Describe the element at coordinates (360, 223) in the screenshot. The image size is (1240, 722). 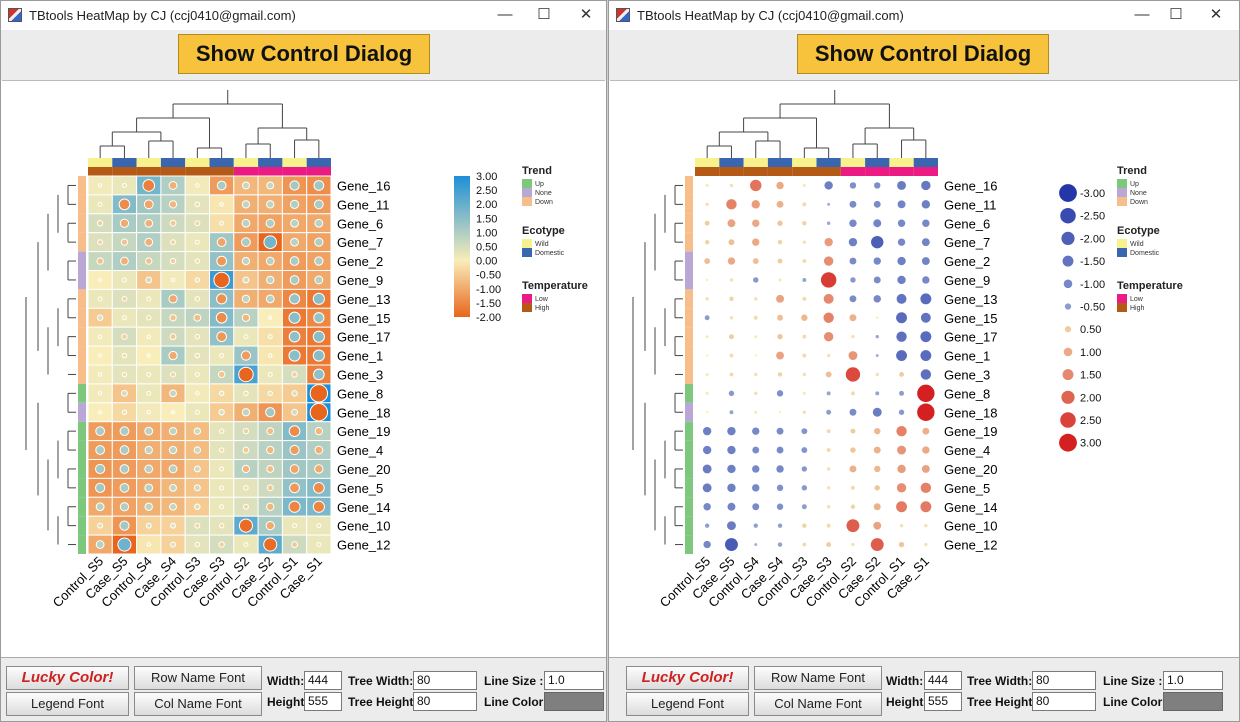
I see `row-label: Gene_6` at that location.